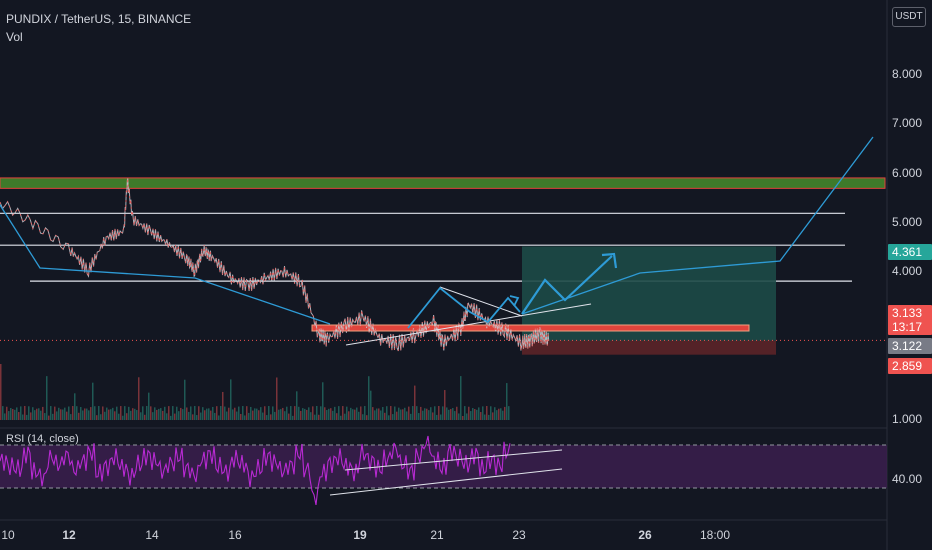 The image size is (932, 550). I want to click on time-tick-label: 23, so click(519, 535).